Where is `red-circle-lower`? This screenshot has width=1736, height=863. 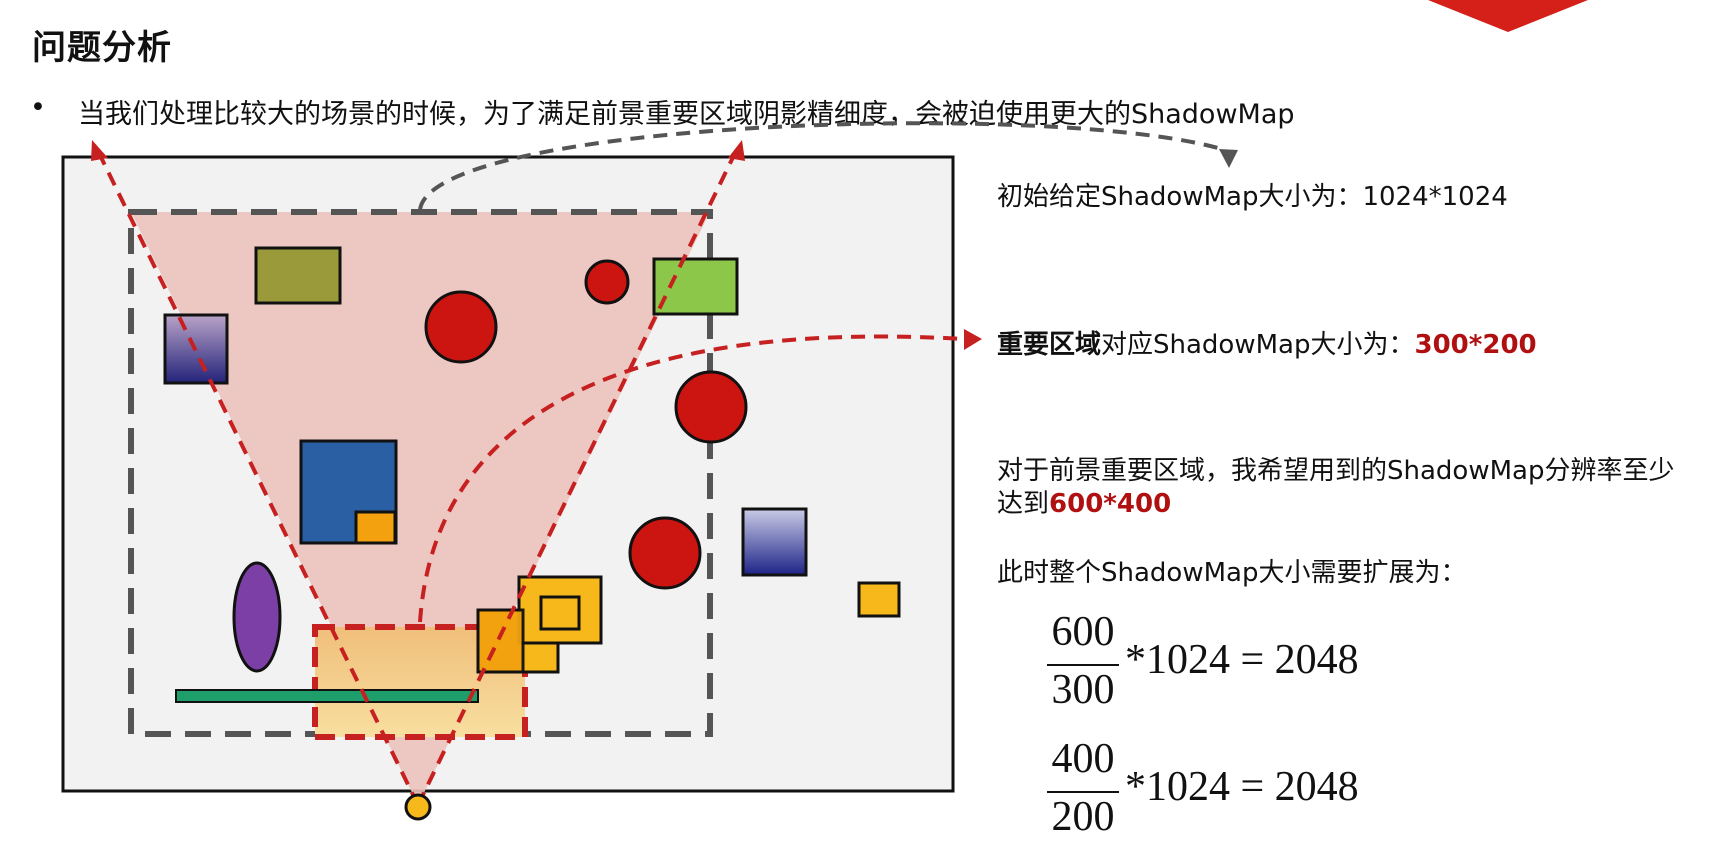
red-circle-lower is located at coordinates (665, 553).